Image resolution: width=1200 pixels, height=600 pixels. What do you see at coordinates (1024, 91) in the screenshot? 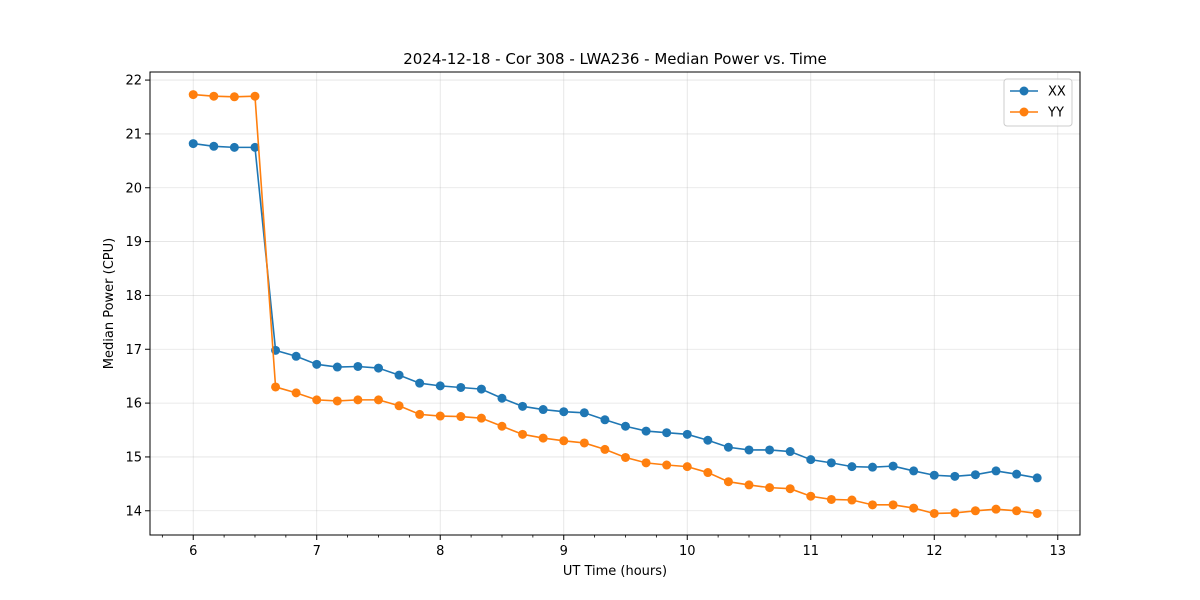
I see `legend-marker-xx` at bounding box center [1024, 91].